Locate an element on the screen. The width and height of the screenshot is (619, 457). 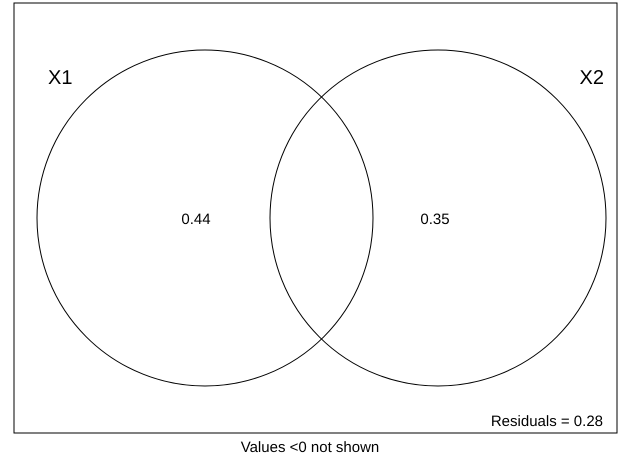
category-label: X2 is located at coordinates (592, 78).